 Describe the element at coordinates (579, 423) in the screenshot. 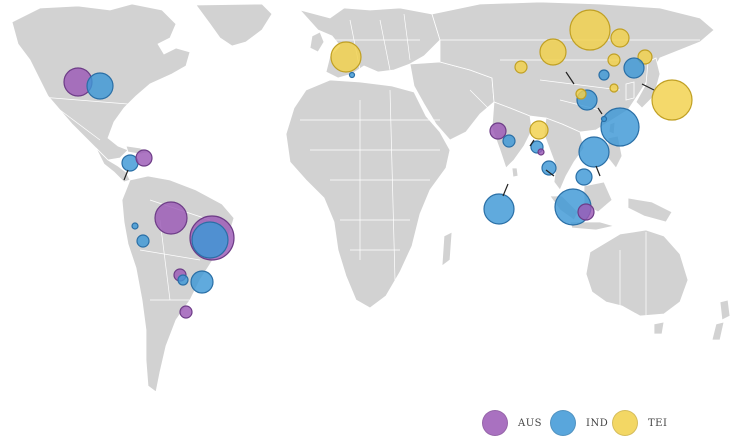

I see `legend-item-ind: IND` at that location.